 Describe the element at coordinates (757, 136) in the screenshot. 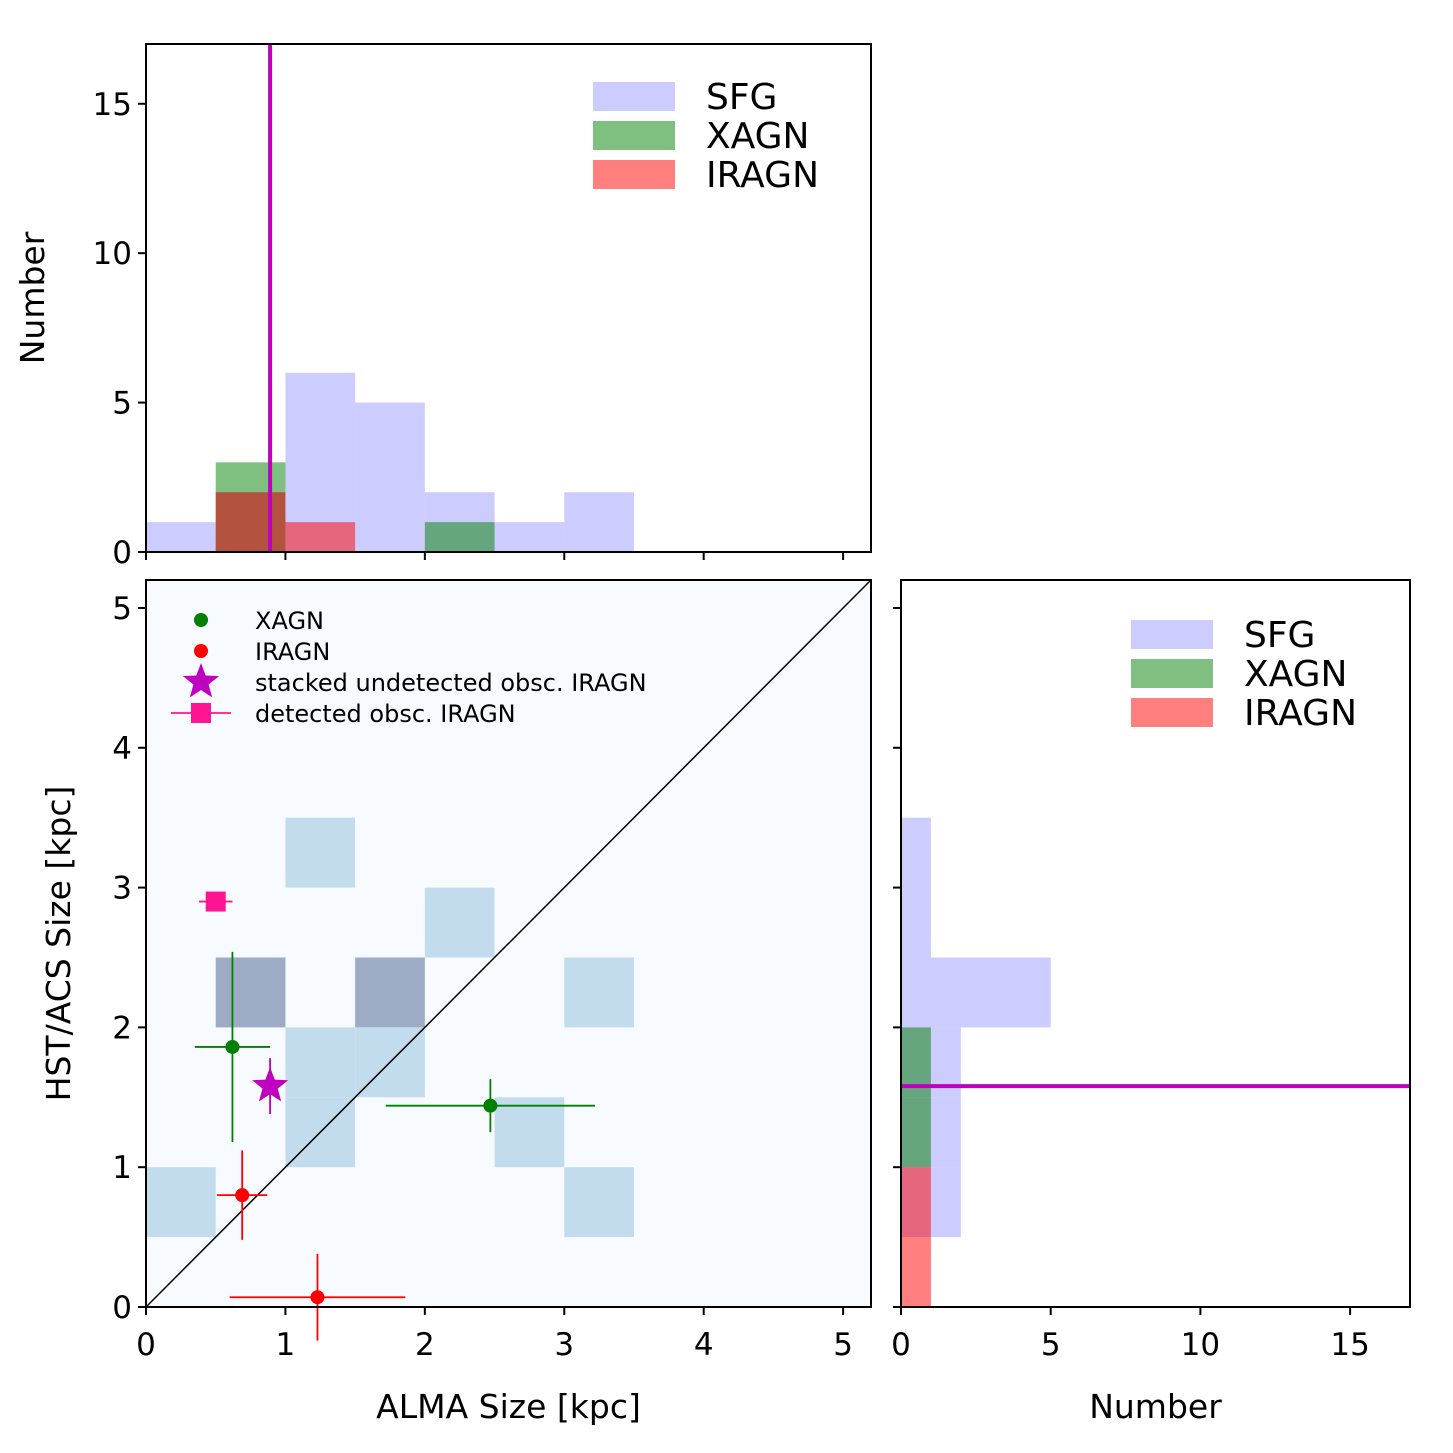

I see `top-legend-label: XAGN` at that location.